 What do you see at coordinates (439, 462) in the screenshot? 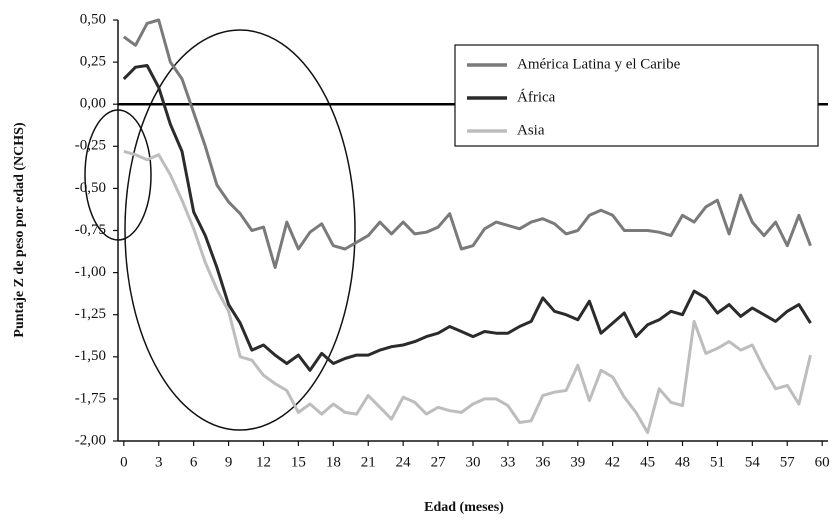
I see `x-tick-label: 27` at bounding box center [439, 462].